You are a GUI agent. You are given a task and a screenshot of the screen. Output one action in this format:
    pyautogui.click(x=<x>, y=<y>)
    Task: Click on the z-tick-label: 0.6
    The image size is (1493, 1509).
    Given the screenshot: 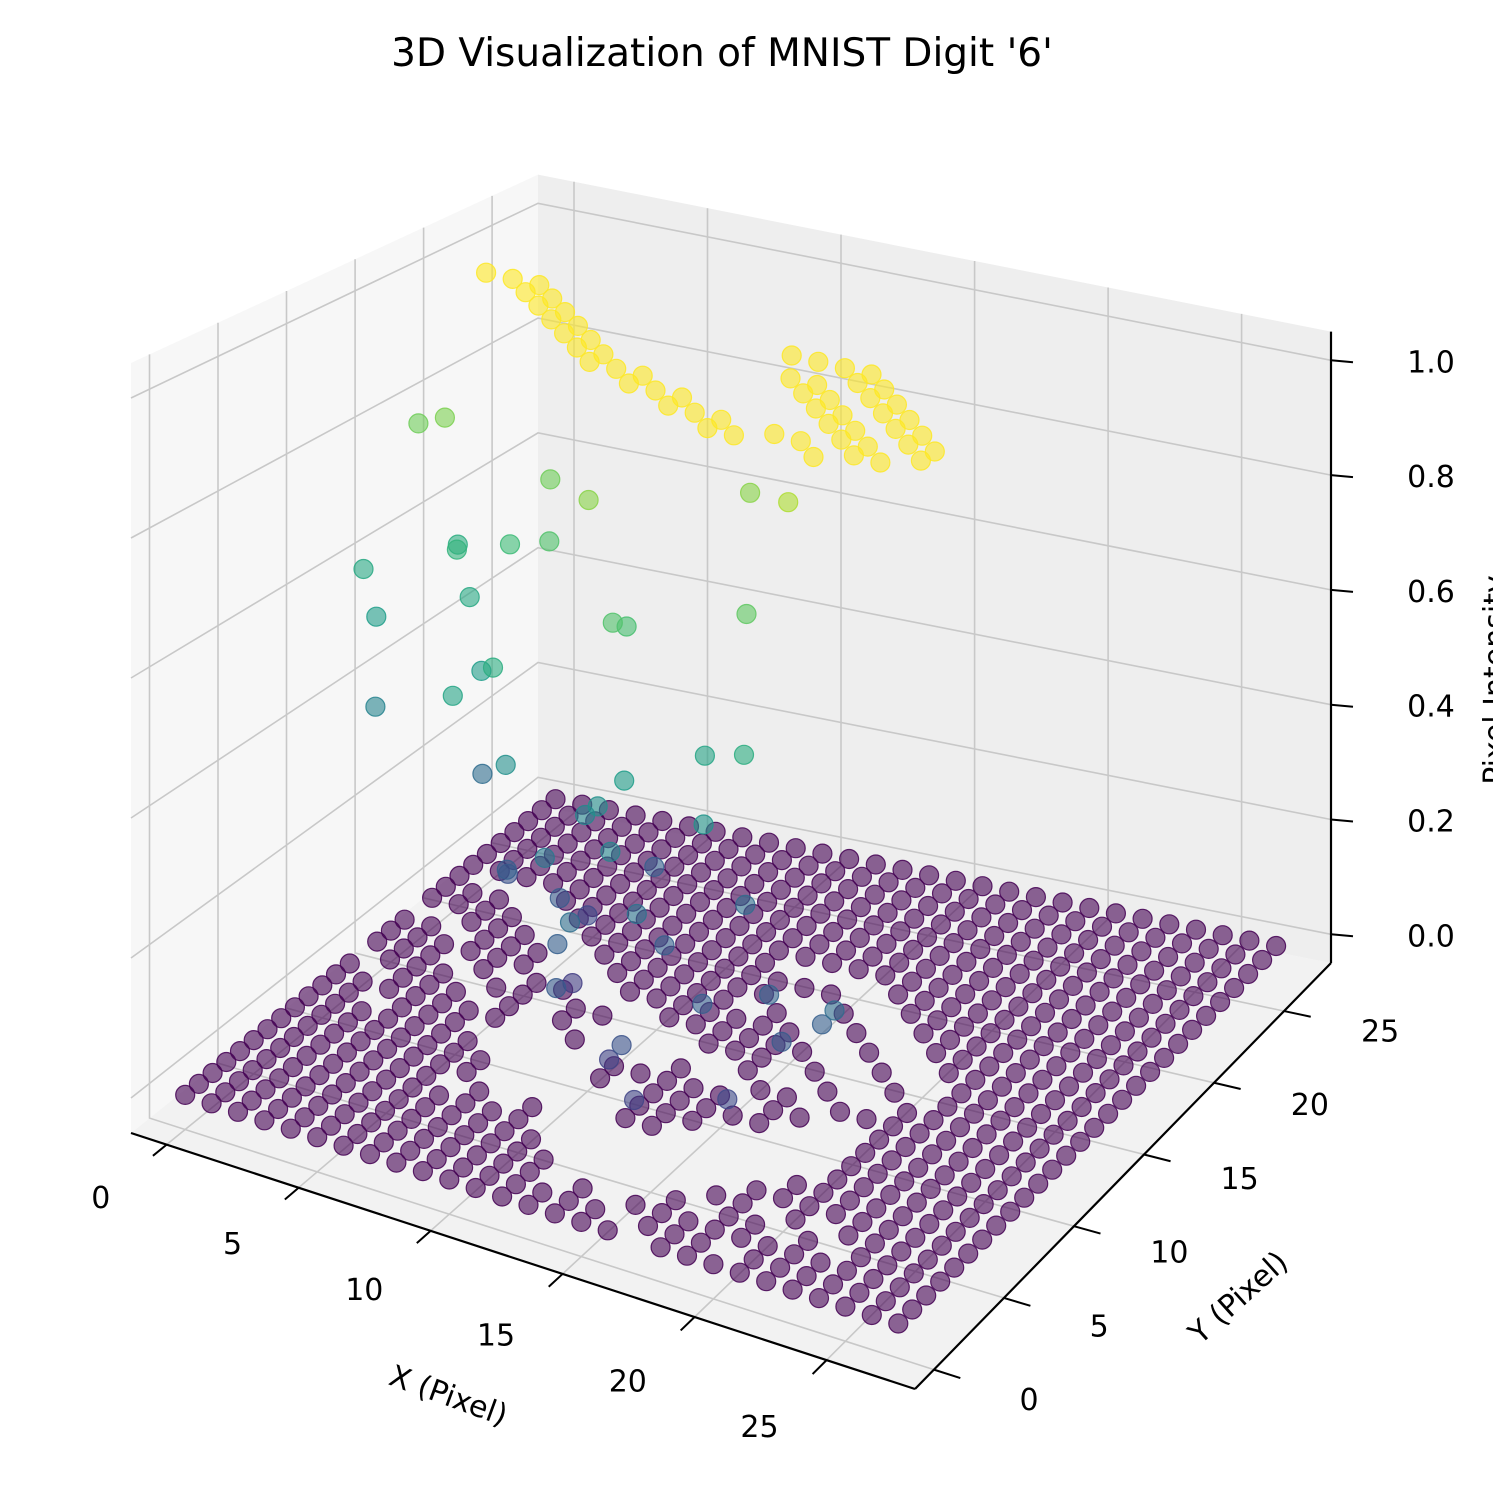 What is the action you would take?
    pyautogui.click(x=1431, y=592)
    